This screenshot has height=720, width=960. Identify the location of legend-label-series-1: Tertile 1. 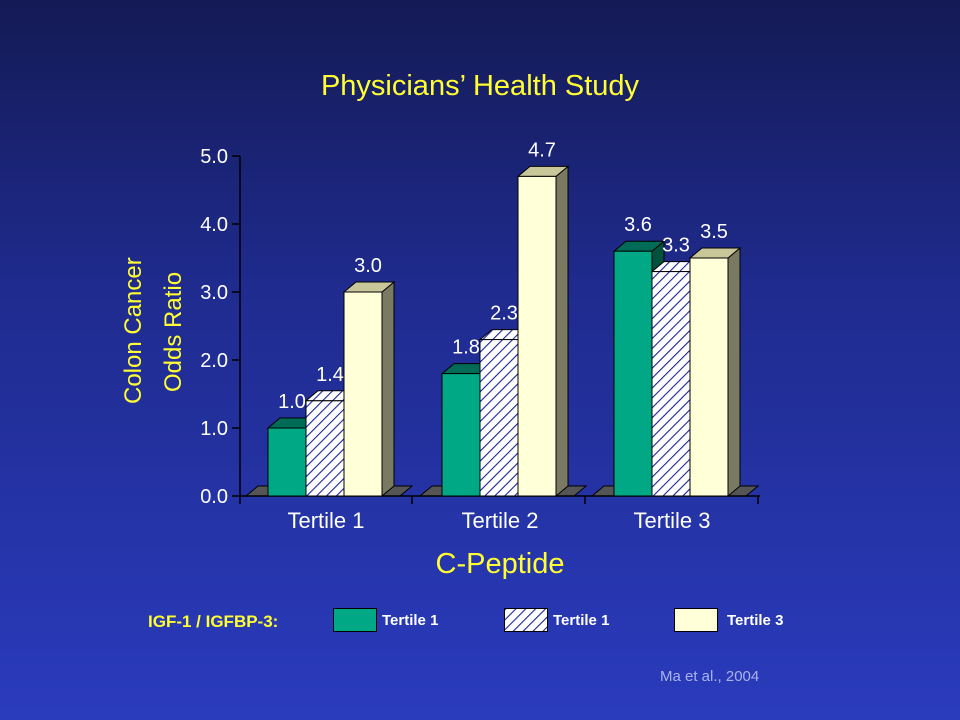
(410, 620).